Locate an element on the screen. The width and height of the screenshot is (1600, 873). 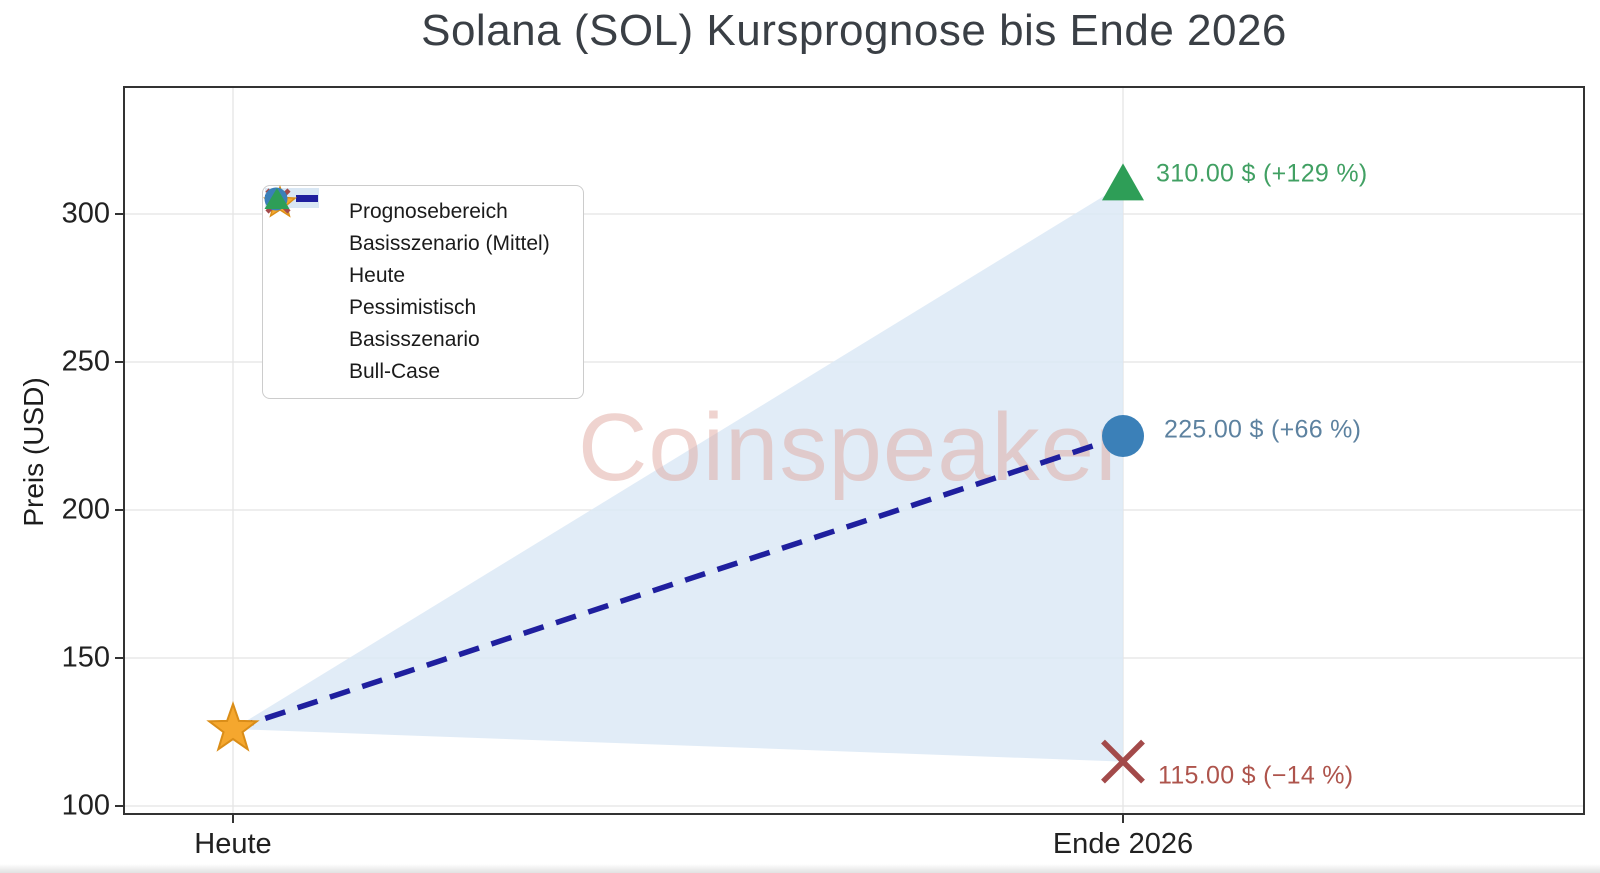
legend-label: Basisszenario is located at coordinates (414, 339).